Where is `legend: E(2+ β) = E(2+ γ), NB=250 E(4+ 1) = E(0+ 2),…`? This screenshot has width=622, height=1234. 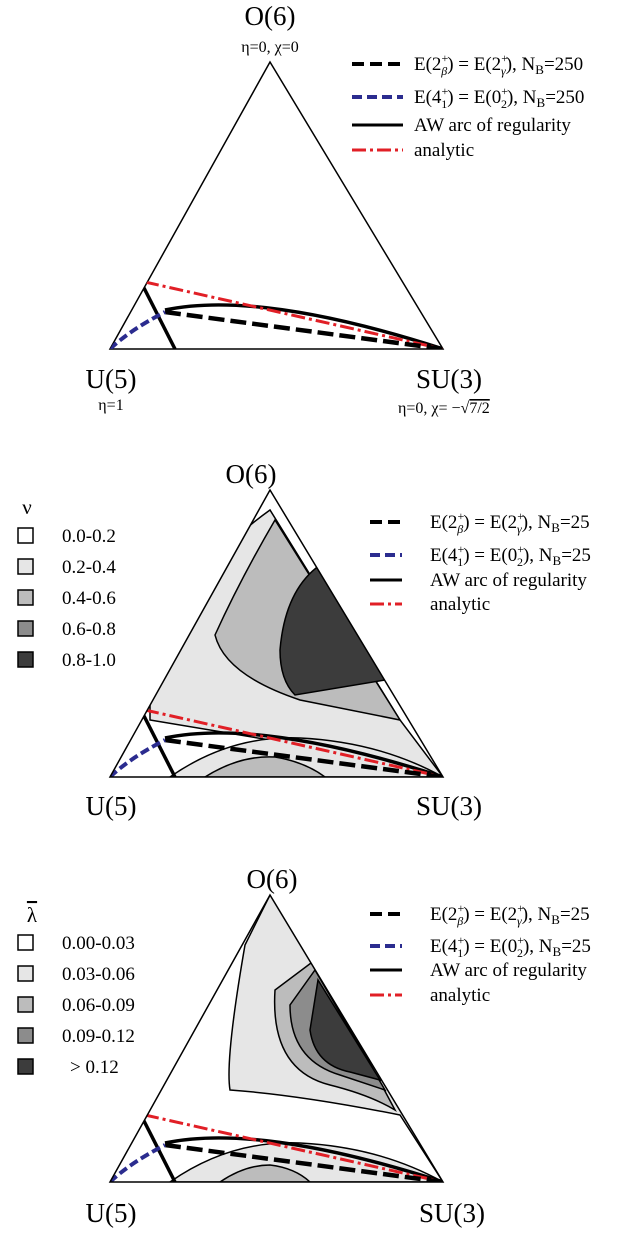
legend: E(2+ β) = E(2+ γ), NB=250 E(4+ 1) = E(0+ 2),… is located at coordinates (468, 106).